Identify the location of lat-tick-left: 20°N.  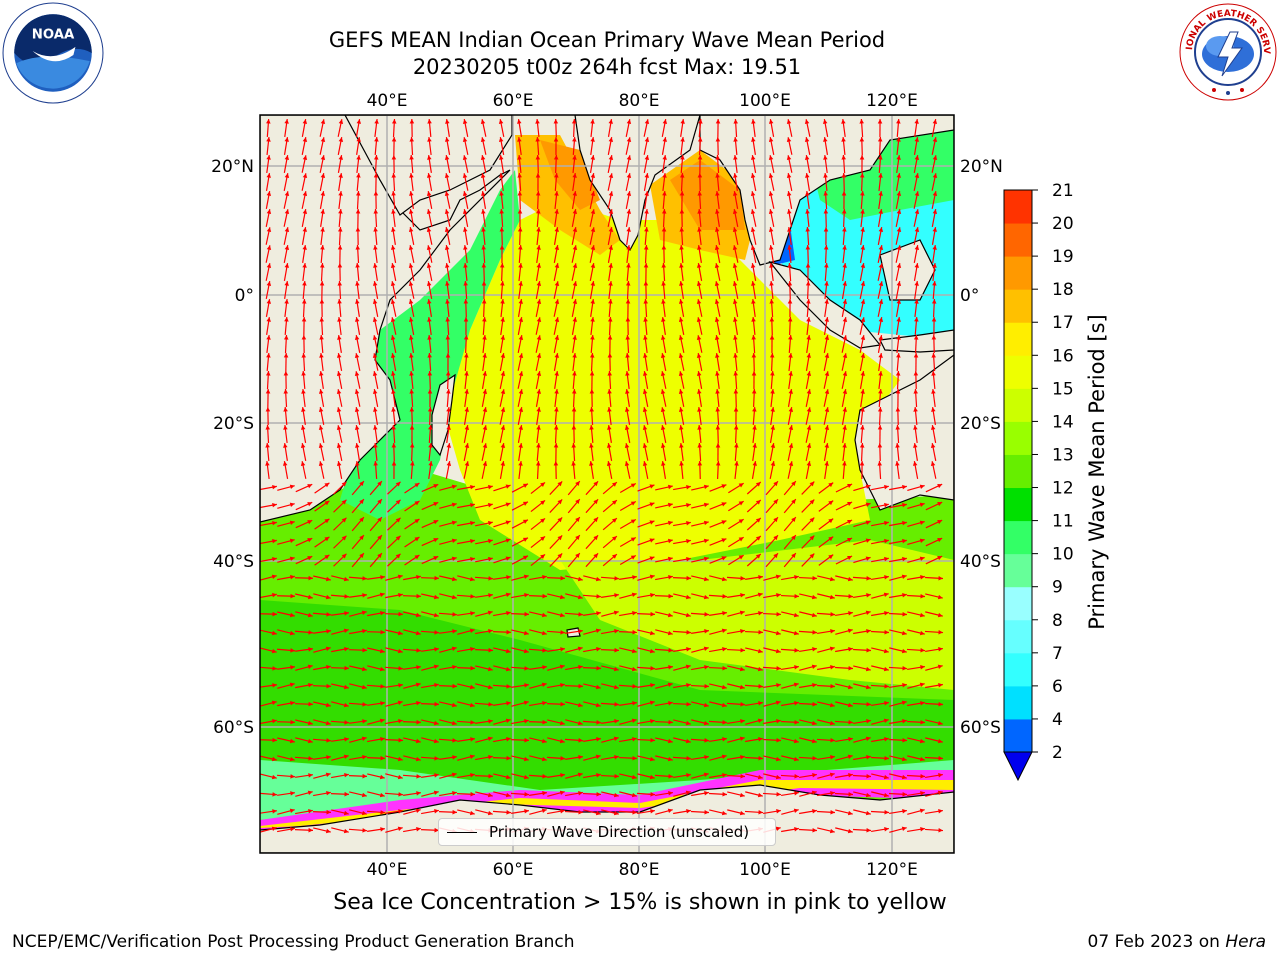
(232, 167).